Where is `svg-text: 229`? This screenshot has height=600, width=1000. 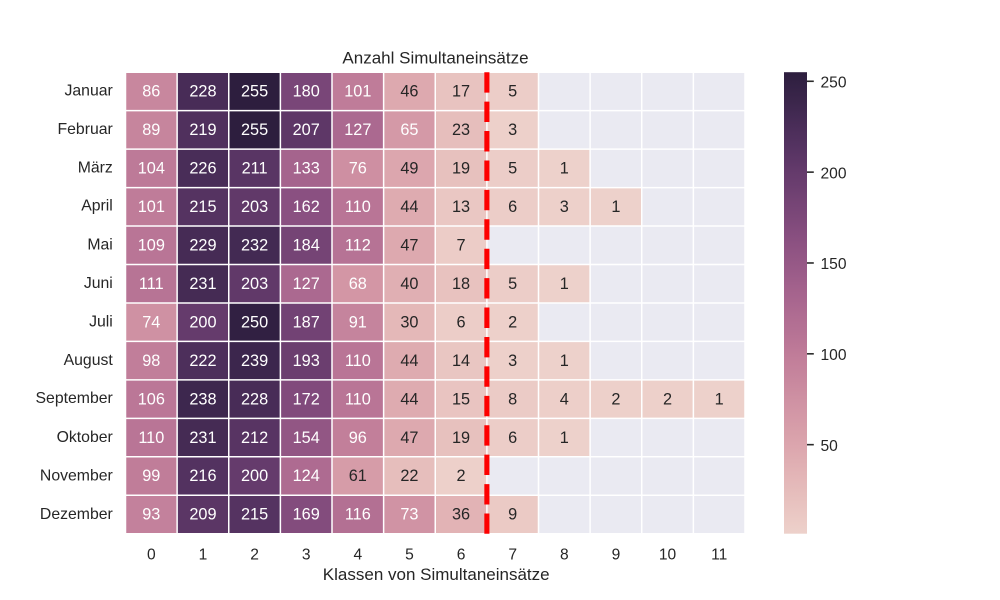 svg-text: 229 is located at coordinates (202, 245).